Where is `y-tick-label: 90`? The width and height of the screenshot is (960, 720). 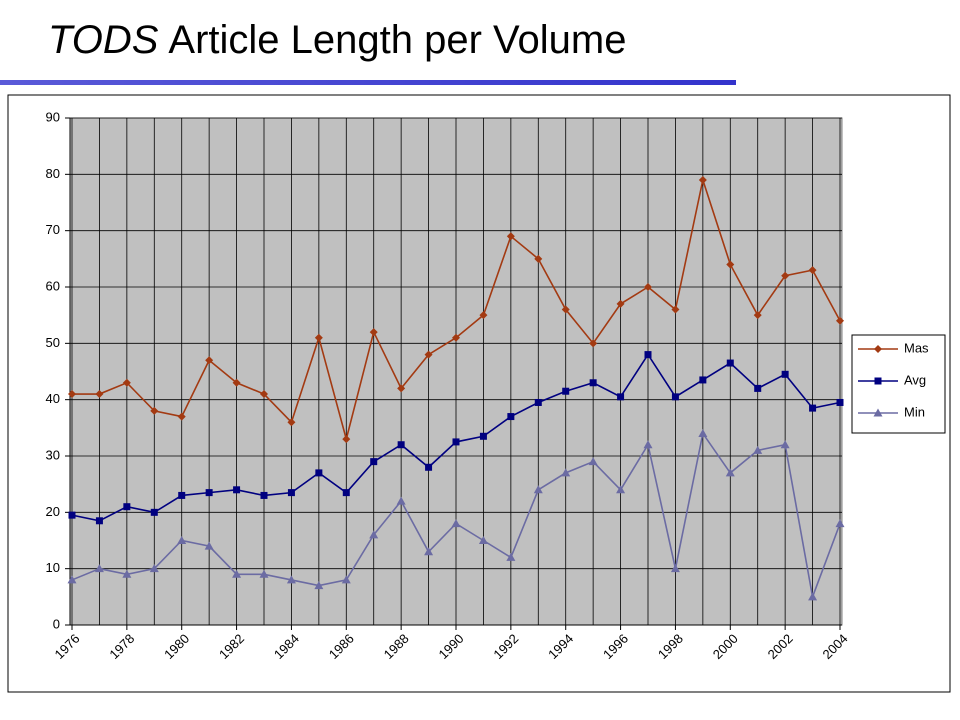 y-tick-label: 90 is located at coordinates (53, 116).